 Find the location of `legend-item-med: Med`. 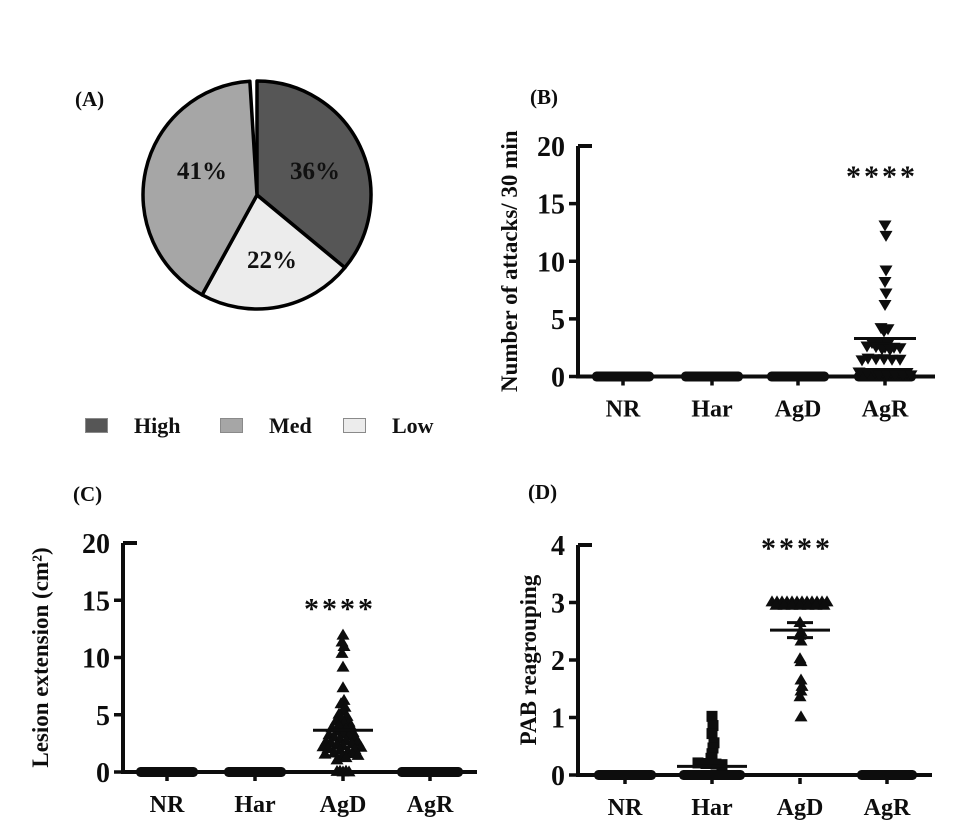

legend-item-med: Med is located at coordinates (266, 426).